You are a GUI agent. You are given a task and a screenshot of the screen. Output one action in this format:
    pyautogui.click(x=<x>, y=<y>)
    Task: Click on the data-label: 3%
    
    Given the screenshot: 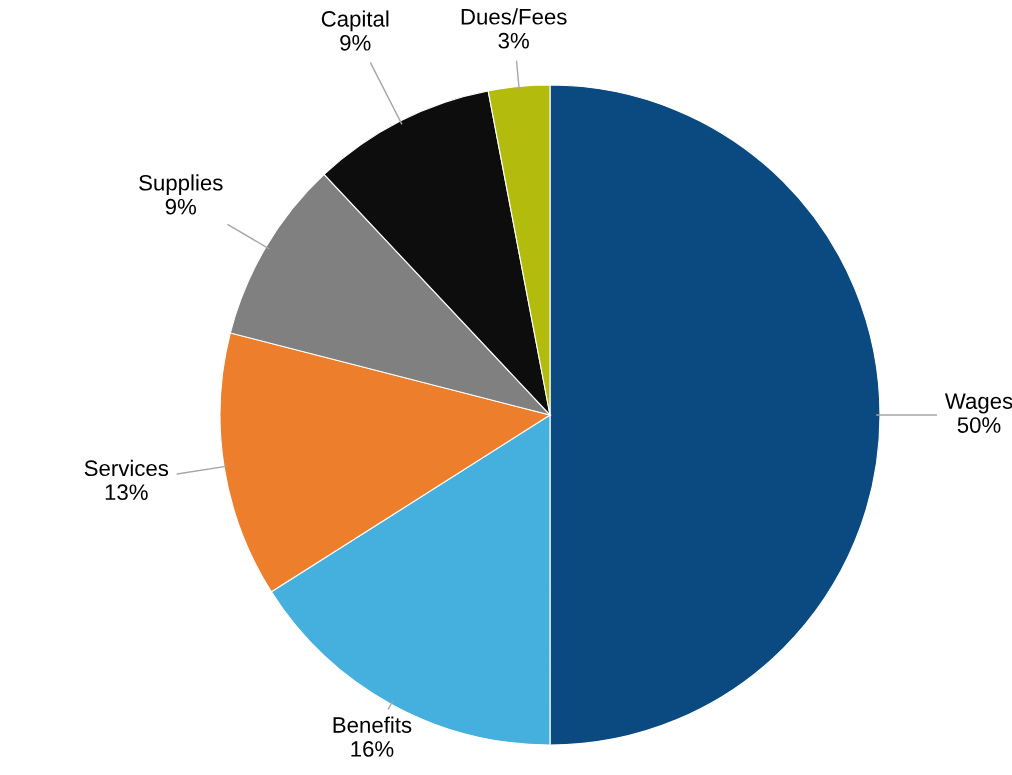 What is the action you would take?
    pyautogui.click(x=513, y=40)
    